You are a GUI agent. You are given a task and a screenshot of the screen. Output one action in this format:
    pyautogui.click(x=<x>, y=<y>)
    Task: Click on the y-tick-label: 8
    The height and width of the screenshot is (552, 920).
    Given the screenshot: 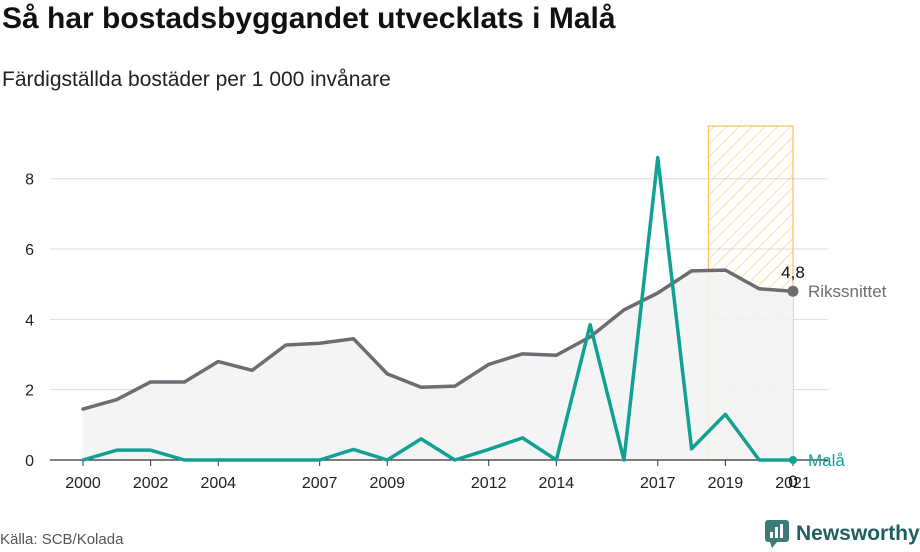 What is the action you would take?
    pyautogui.click(x=29, y=180)
    